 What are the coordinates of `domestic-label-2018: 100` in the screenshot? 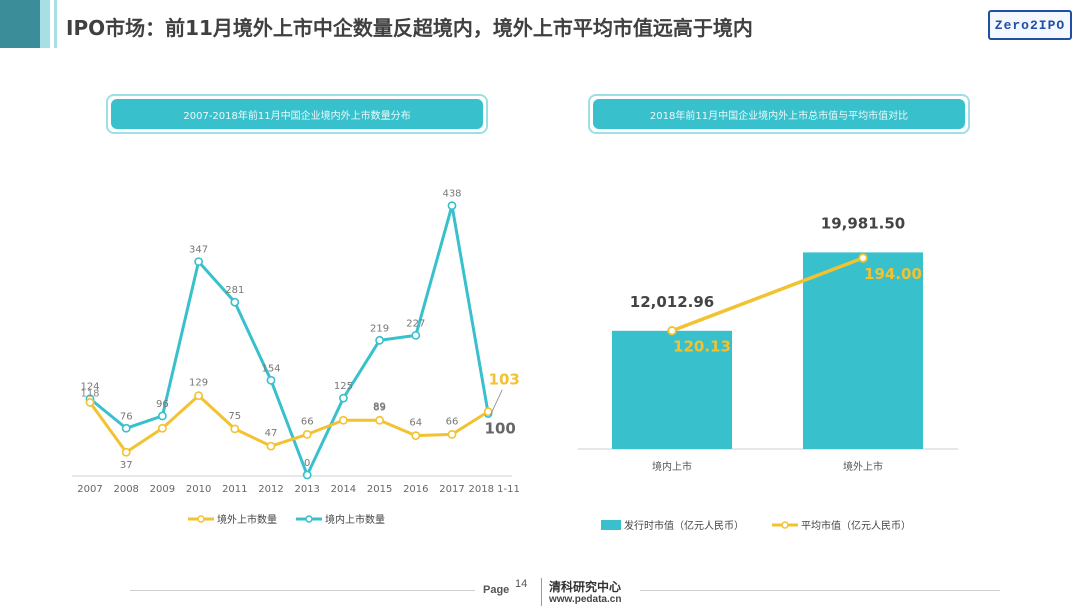 It's located at (500, 429).